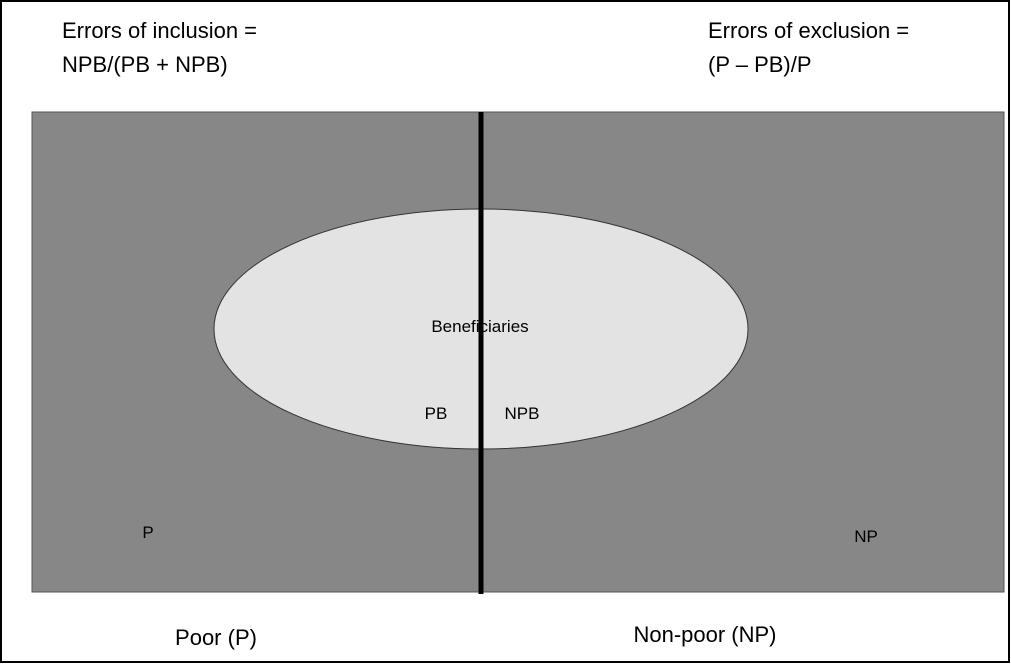  What do you see at coordinates (760, 64) in the screenshot?
I see `exclusion-line2: (P – PB)/P` at bounding box center [760, 64].